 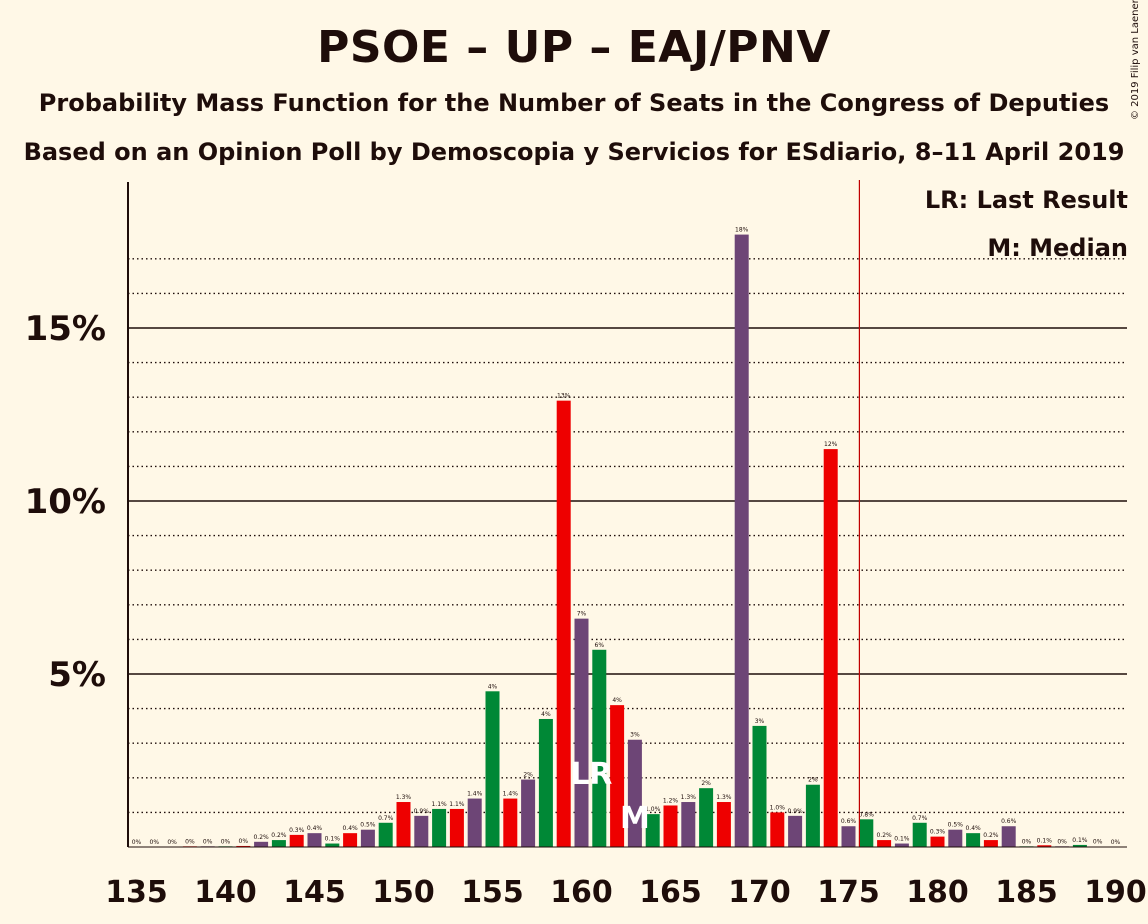 I want to click on bar-value-label: 18%, so click(x=742, y=230).